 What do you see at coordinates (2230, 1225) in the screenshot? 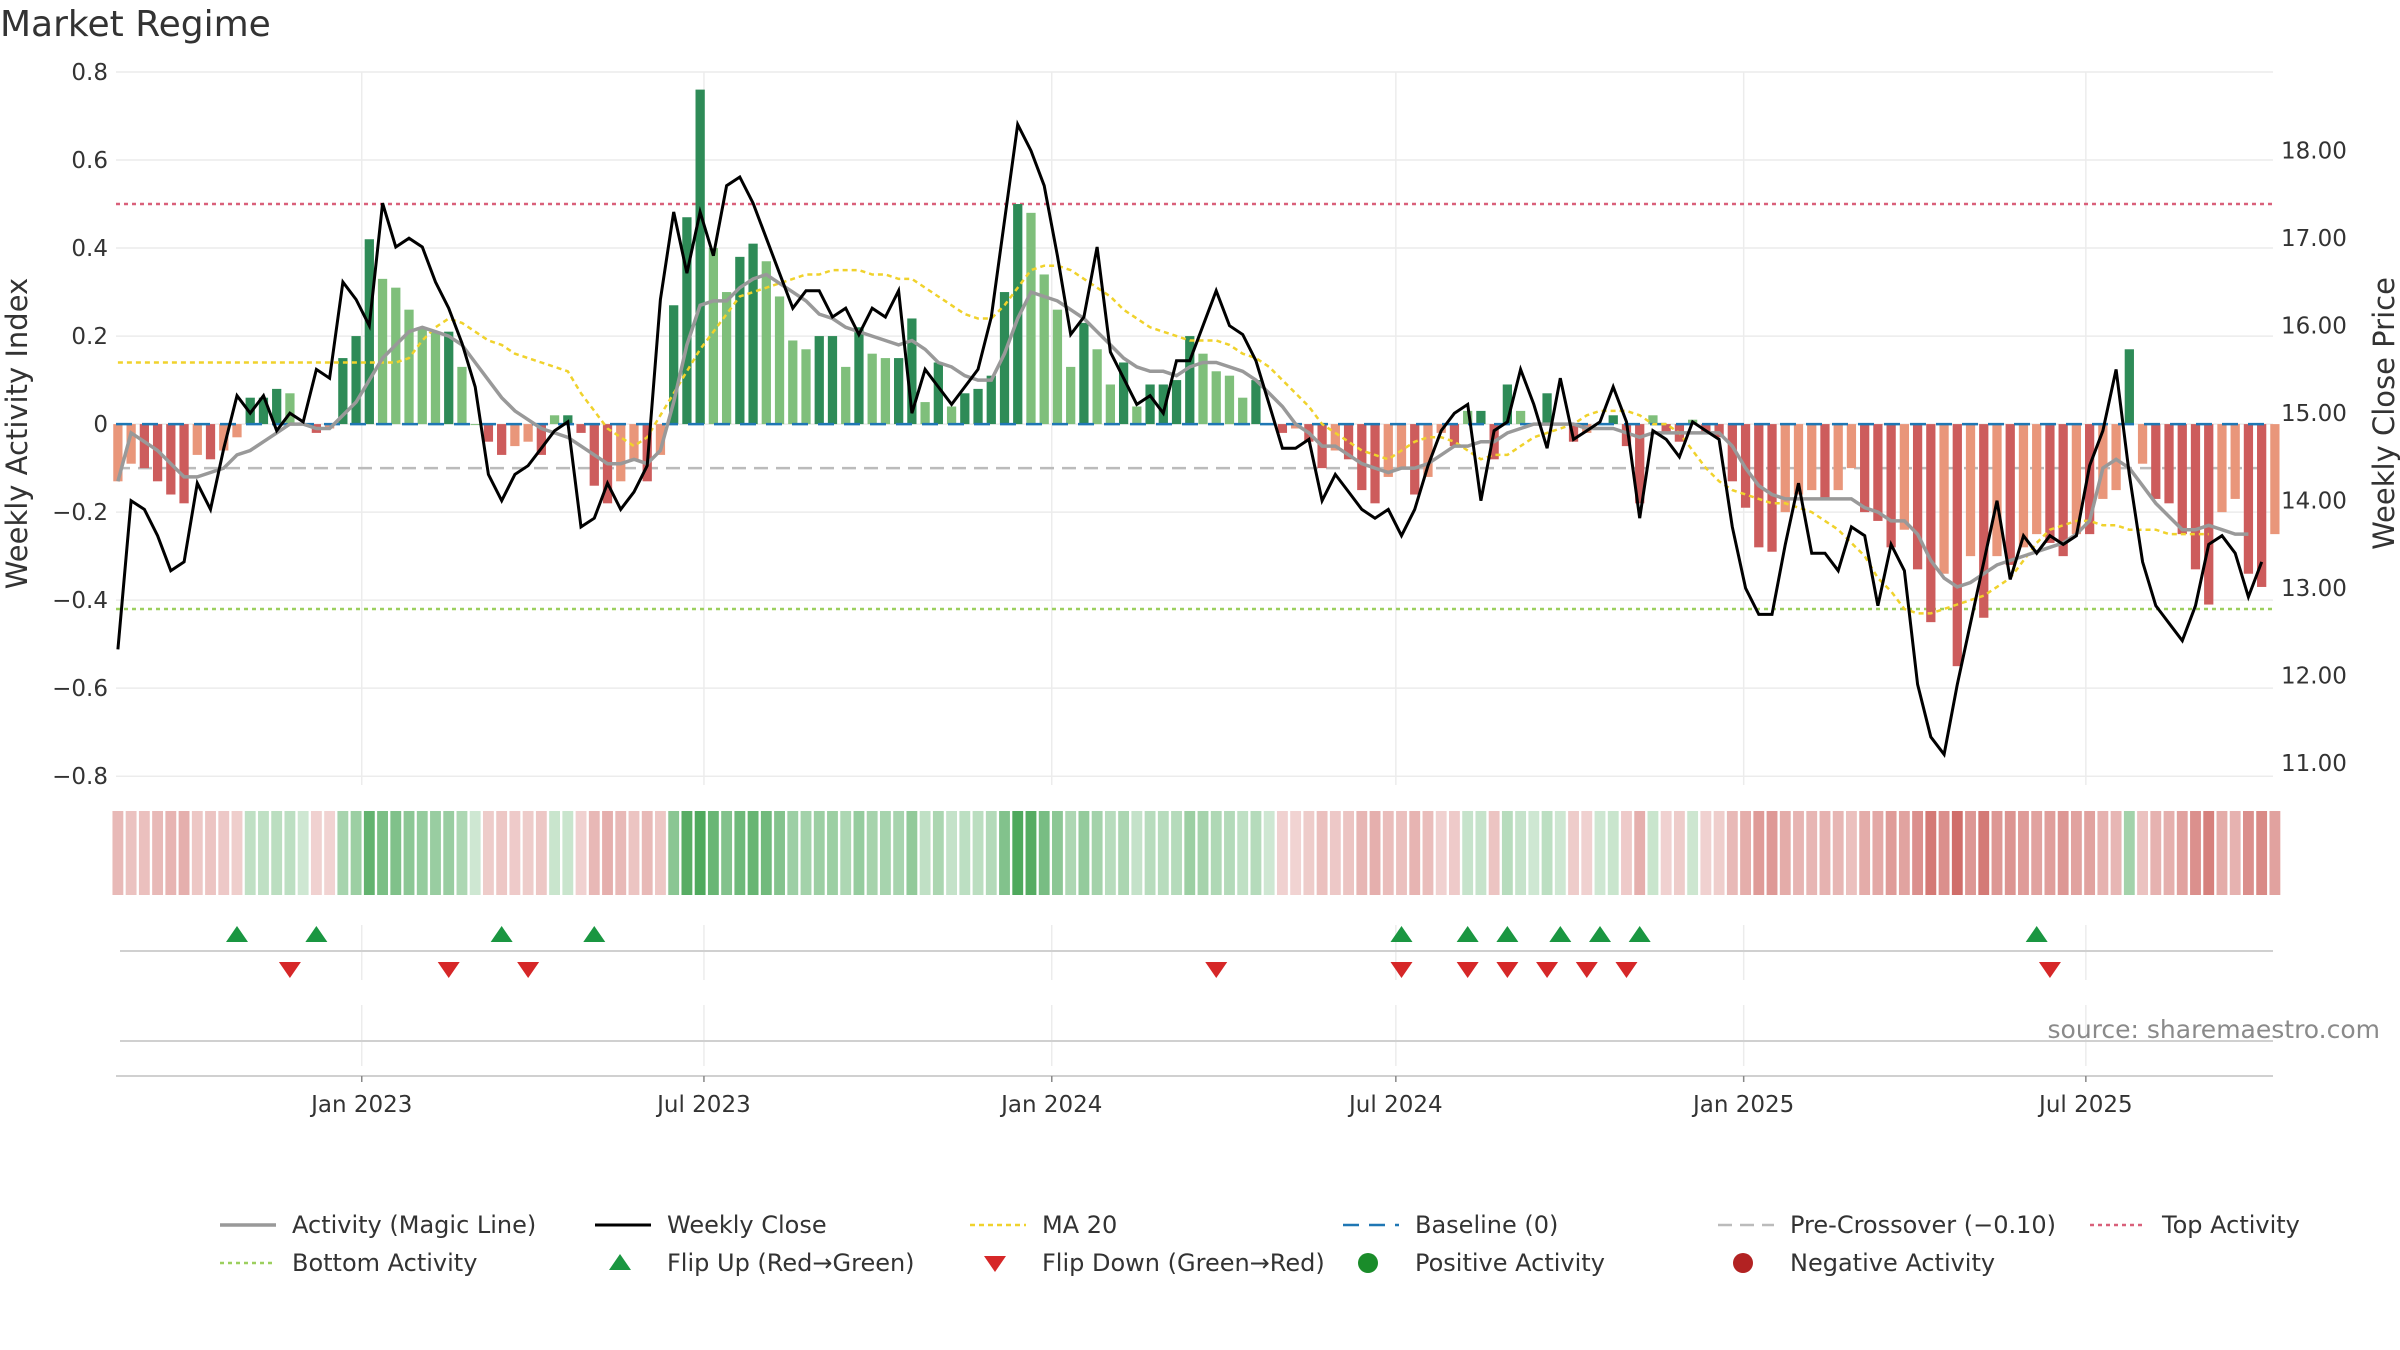
I see `legend-label: Top Activity` at bounding box center [2230, 1225].